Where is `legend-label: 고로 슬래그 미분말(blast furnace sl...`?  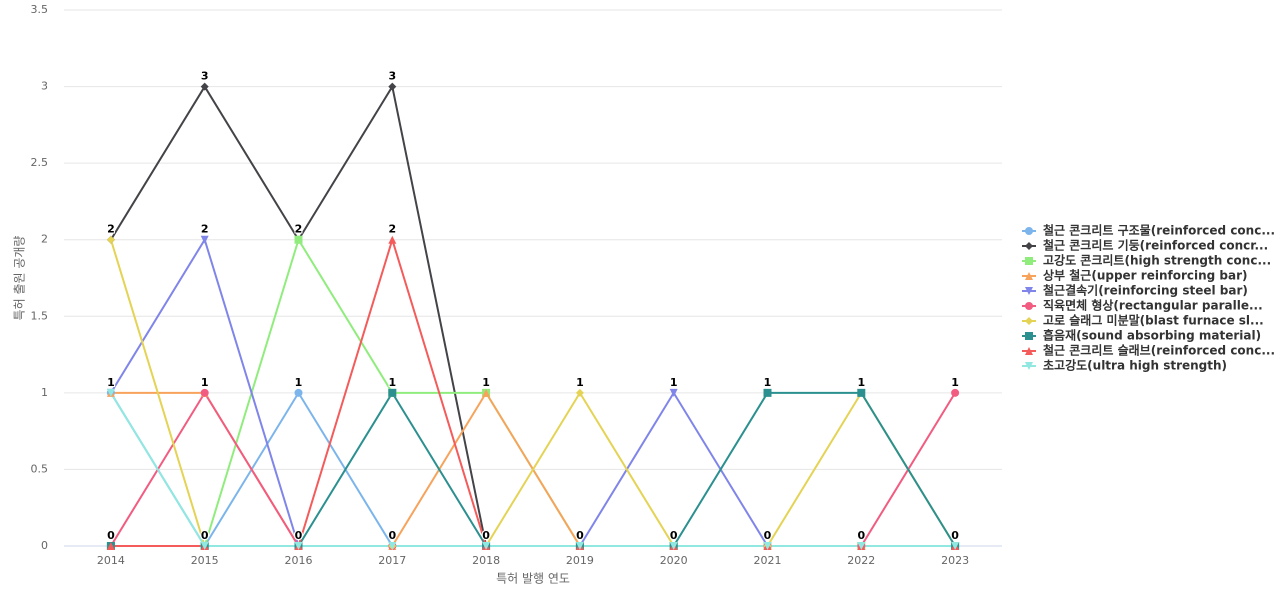 legend-label: 고로 슬래그 미분말(blast furnace sl... is located at coordinates (1153, 320).